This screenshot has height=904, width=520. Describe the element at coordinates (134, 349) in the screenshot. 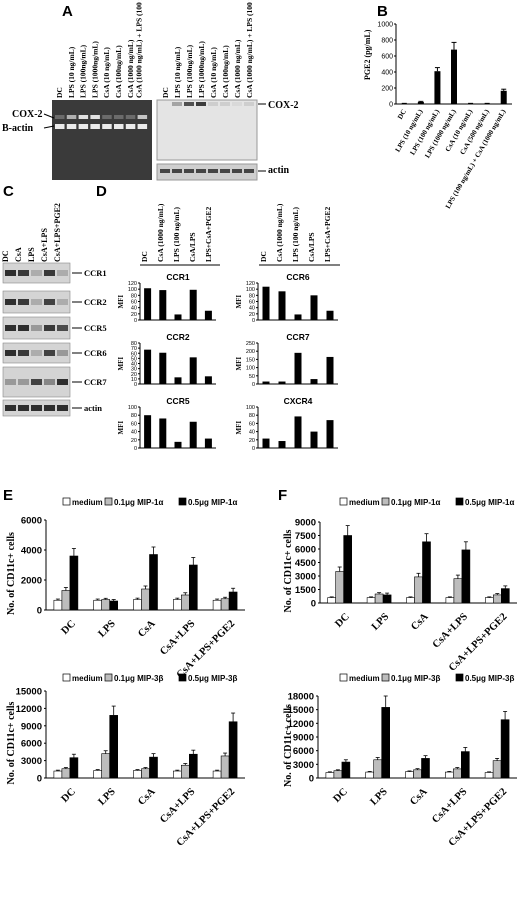

I see `y-tick-label: 70` at that location.